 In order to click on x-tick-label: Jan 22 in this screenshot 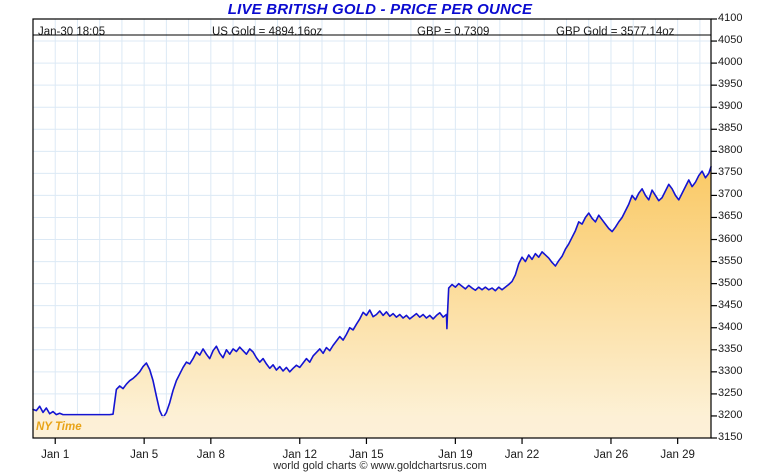, I will do `click(522, 455)`.